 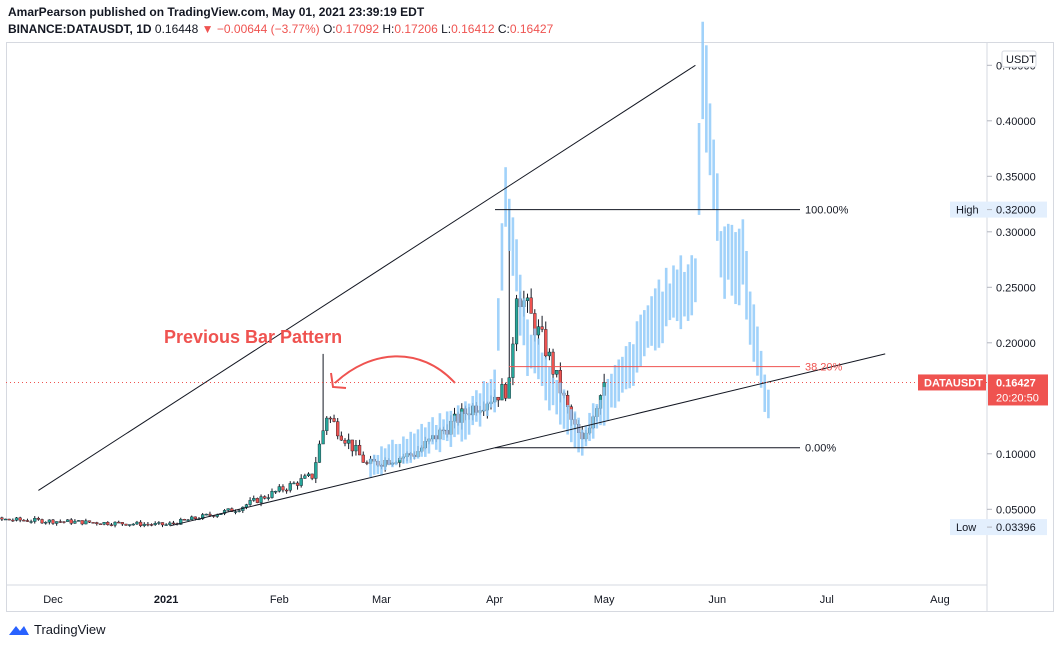 I want to click on open-label: O:, so click(x=329, y=29).